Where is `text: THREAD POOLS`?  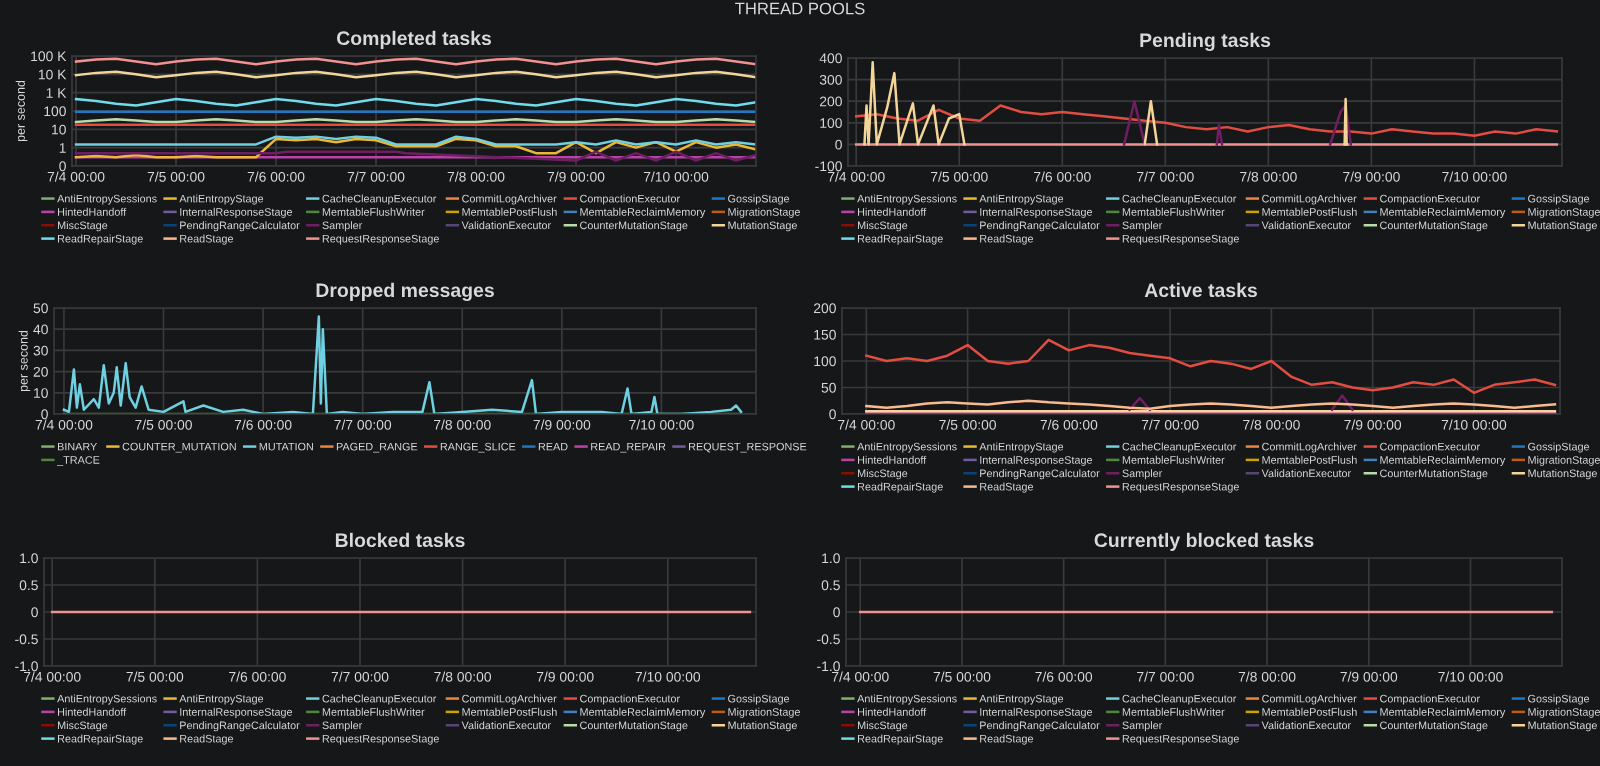
text: THREAD POOLS is located at coordinates (800, 8).